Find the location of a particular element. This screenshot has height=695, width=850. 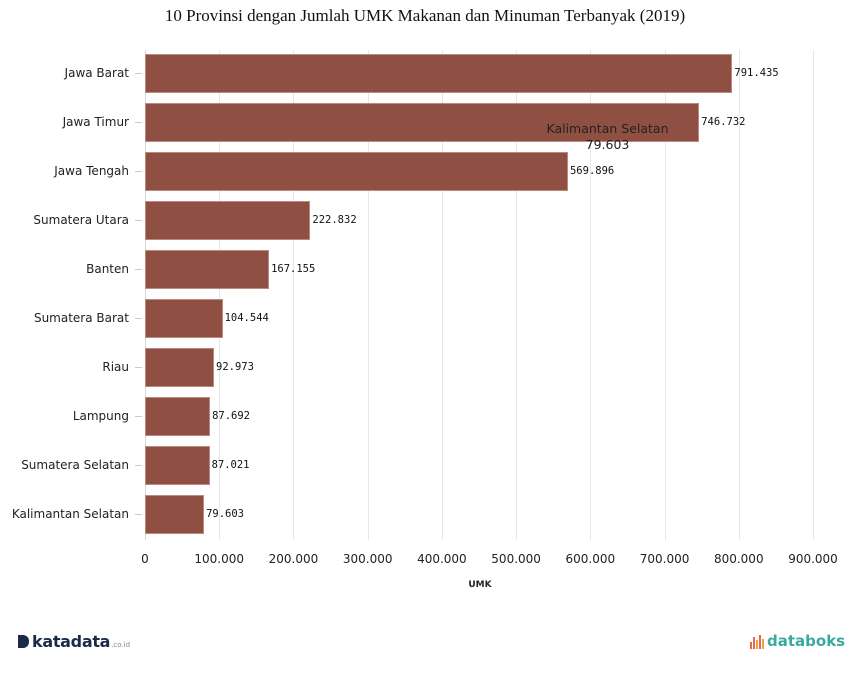

category-label: Sumatera Barat is located at coordinates (81, 318).